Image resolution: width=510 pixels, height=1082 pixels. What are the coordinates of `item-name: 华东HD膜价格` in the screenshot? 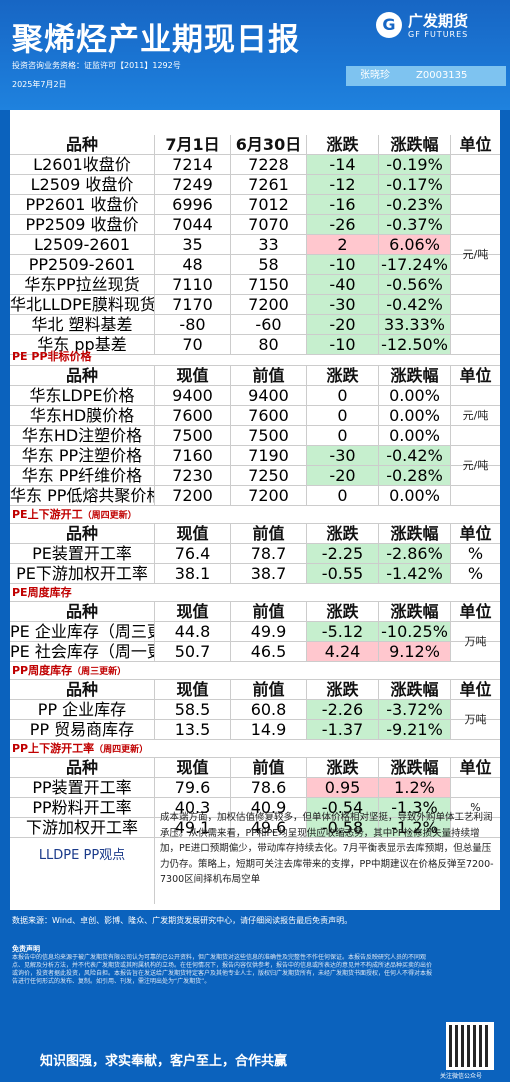 It's located at (82, 415).